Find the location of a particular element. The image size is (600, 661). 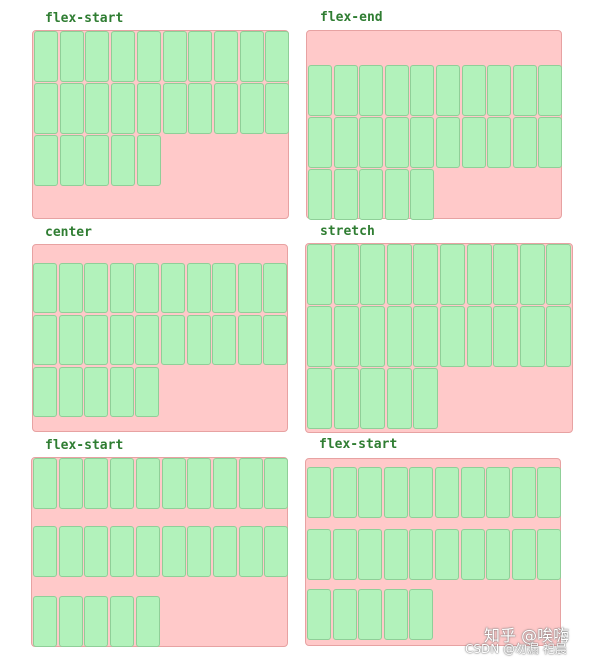

panel-label-stretch: stretch is located at coordinates (347, 231).